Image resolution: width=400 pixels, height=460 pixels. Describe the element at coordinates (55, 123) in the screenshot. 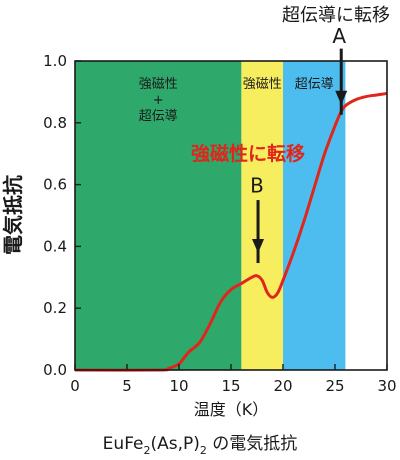

I see `y-tick-label: 0.8` at that location.